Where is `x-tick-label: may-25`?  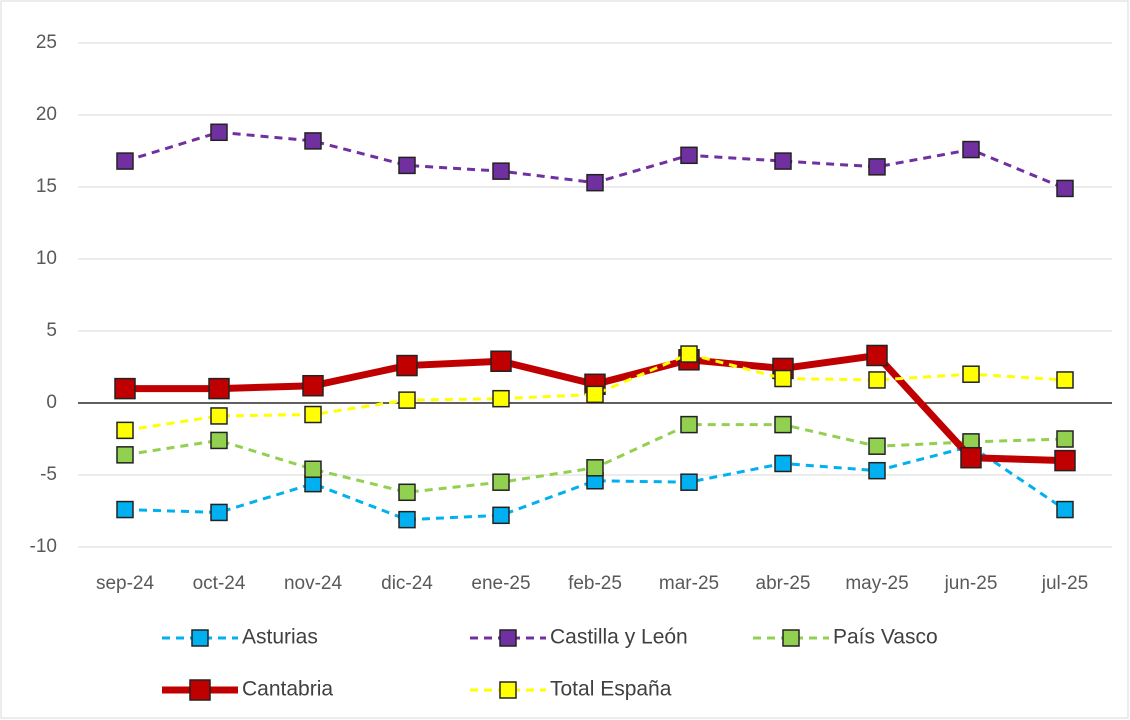
x-tick-label: may-25 is located at coordinates (876, 583).